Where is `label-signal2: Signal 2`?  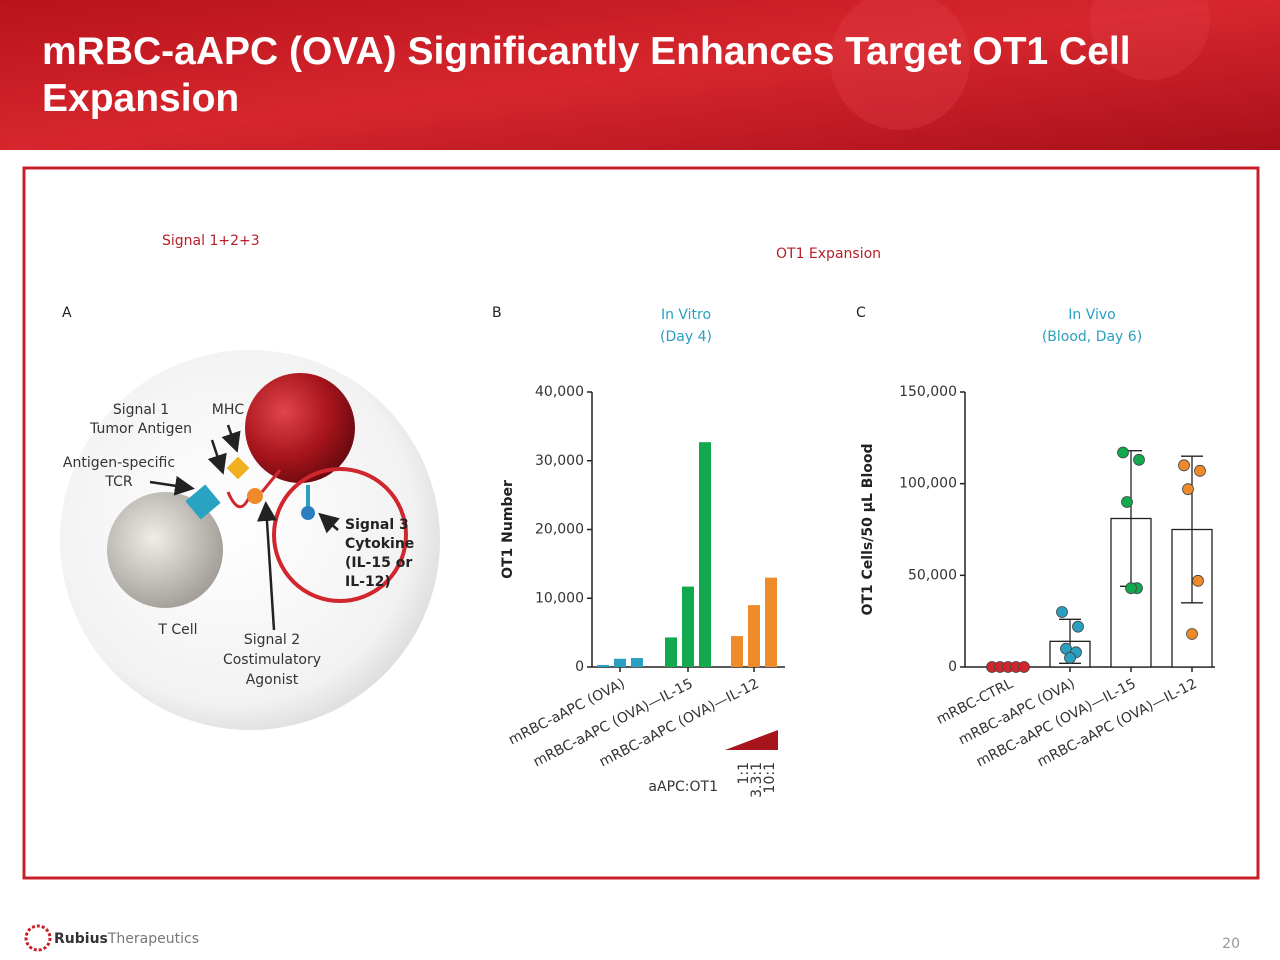
label-signal2: Signal 2 is located at coordinates (272, 640).